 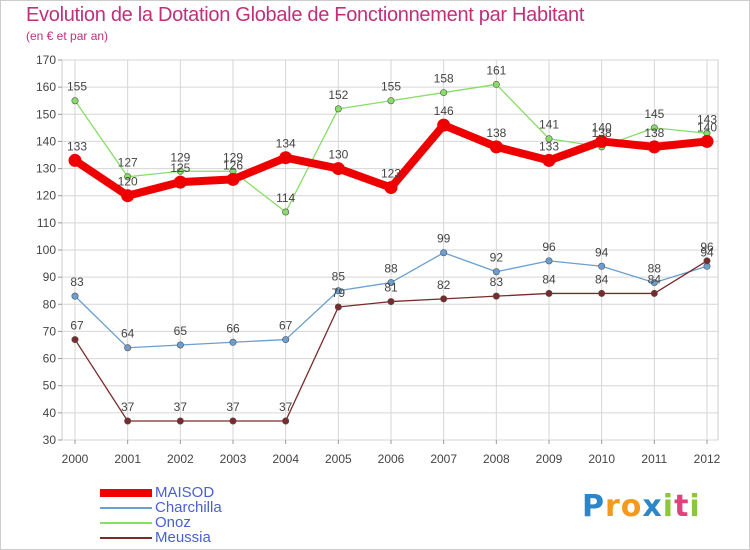 What do you see at coordinates (444, 239) in the screenshot?
I see `data-label-charchilla: 99` at bounding box center [444, 239].